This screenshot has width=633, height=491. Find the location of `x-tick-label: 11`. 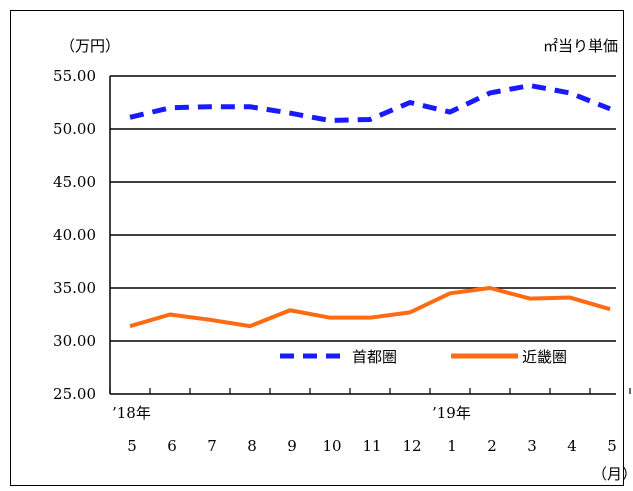

x-tick-label: 11 is located at coordinates (371, 446).